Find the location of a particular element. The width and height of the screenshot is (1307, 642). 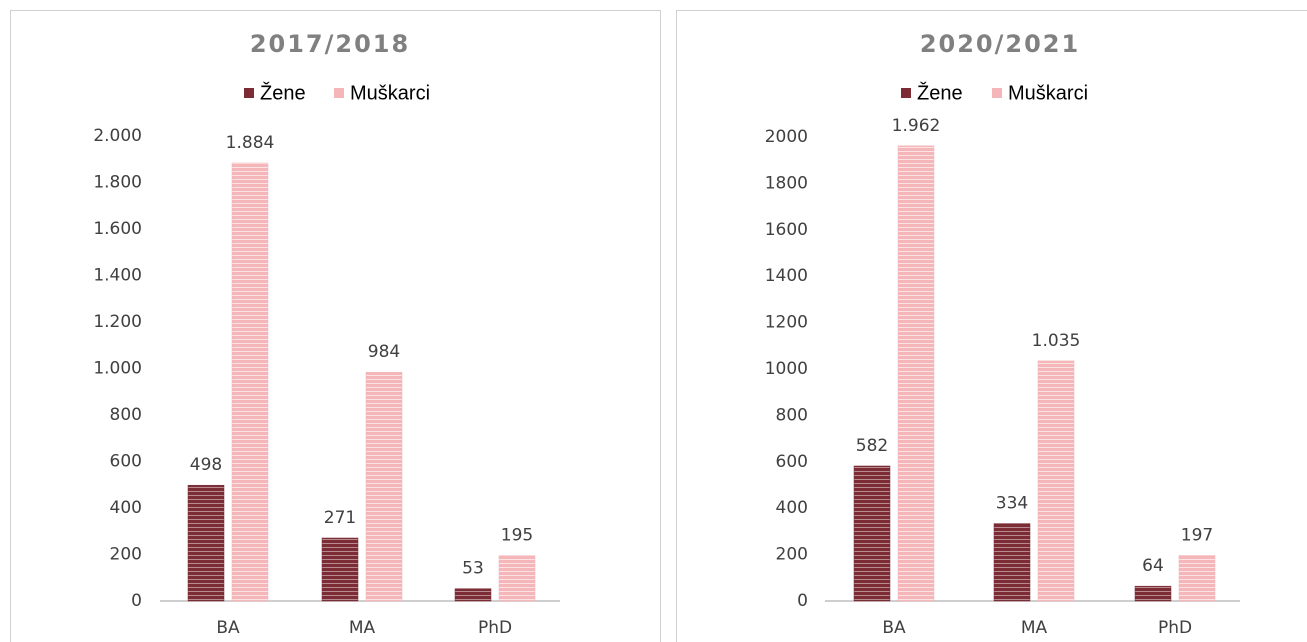

data-label: 1.962 is located at coordinates (916, 126).